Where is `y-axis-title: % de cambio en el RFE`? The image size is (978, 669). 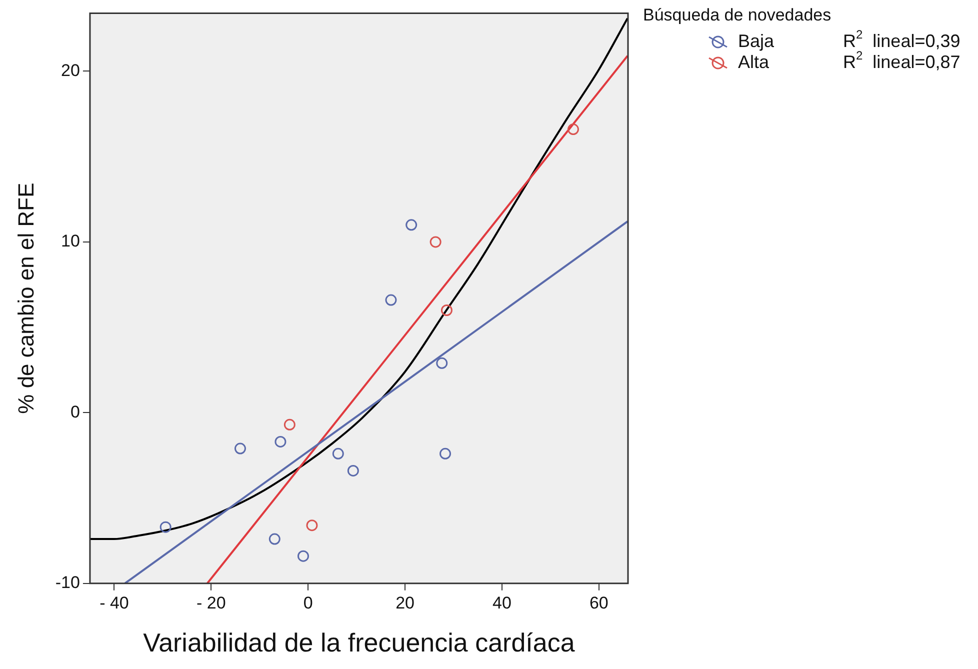 y-axis-title: % de cambio en el RFE is located at coordinates (25, 298).